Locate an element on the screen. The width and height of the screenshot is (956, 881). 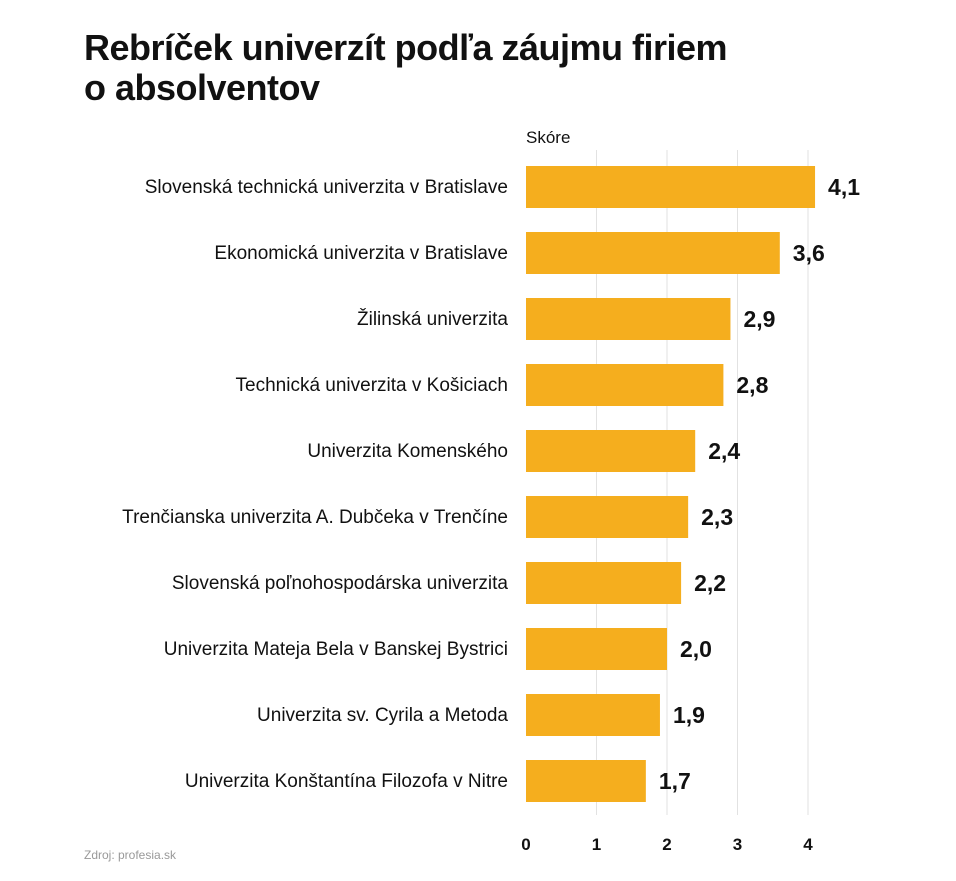
data-label: 2,9 is located at coordinates (759, 319).